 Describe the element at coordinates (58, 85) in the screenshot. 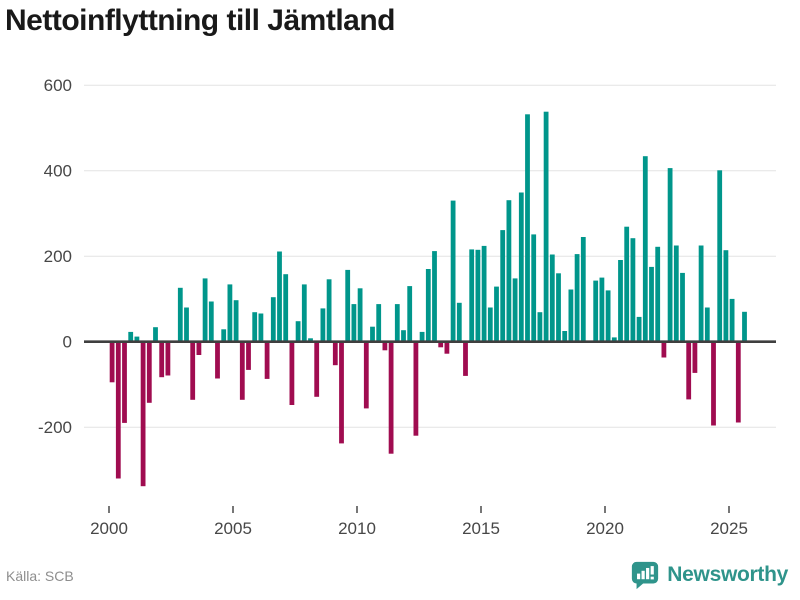

I see `y-axis-tick-label: 600` at that location.